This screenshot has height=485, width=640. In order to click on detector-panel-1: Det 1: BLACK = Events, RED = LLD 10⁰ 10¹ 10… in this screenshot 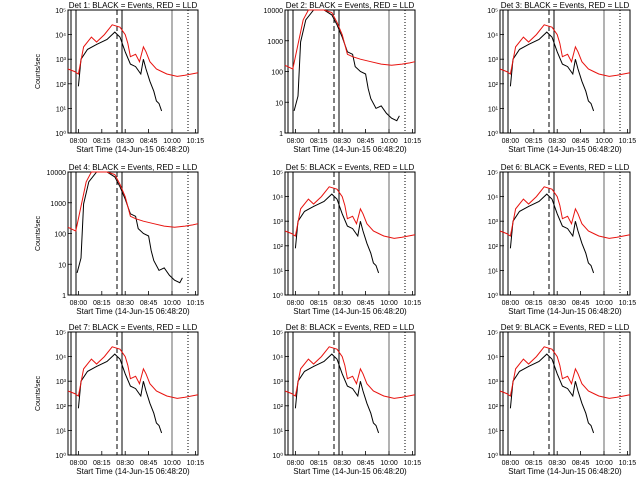, I will do `click(119, 77)`.